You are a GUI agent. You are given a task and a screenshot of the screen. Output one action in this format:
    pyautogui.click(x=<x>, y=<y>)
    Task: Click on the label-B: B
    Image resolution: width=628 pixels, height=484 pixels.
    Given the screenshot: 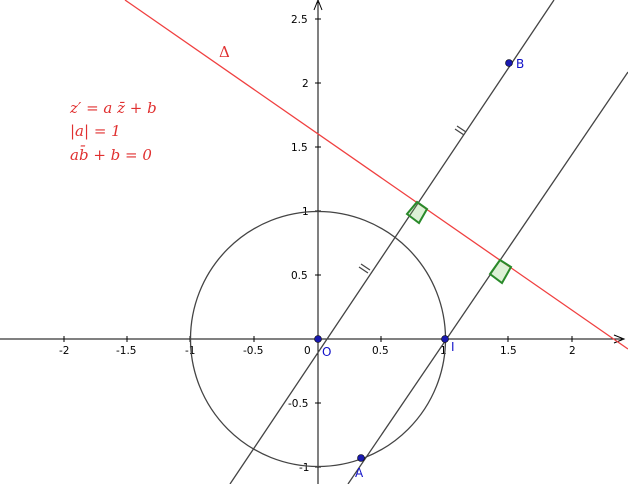 What is the action you would take?
    pyautogui.click(x=520, y=64)
    